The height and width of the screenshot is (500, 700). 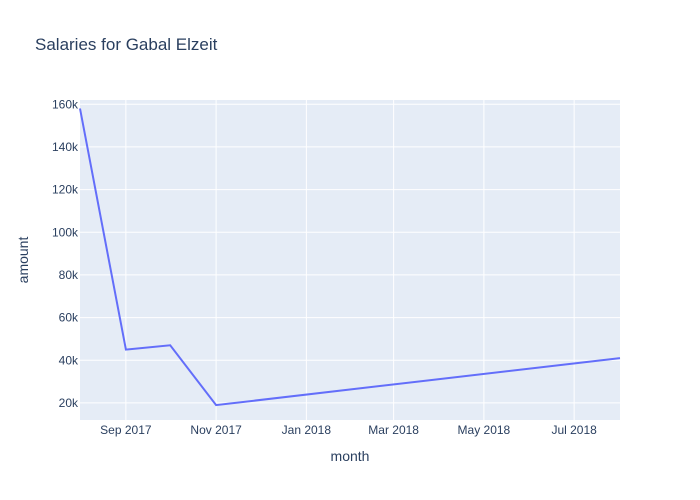 I want to click on y-tick-label: 40k, so click(x=69, y=360).